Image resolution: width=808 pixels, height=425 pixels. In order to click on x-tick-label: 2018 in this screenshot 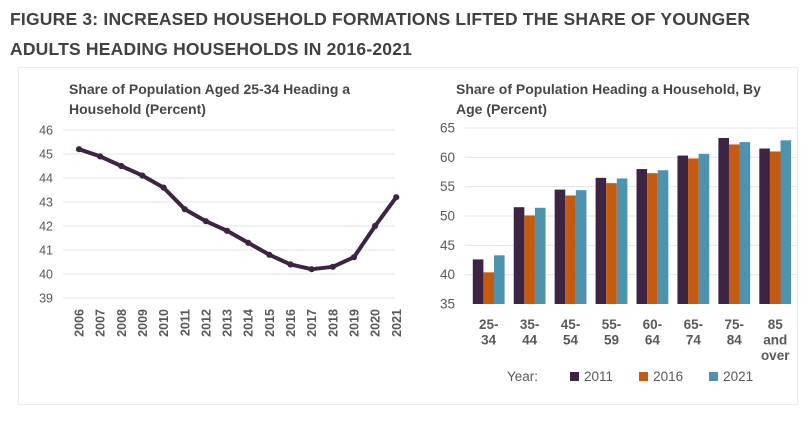, I will do `click(333, 323)`.